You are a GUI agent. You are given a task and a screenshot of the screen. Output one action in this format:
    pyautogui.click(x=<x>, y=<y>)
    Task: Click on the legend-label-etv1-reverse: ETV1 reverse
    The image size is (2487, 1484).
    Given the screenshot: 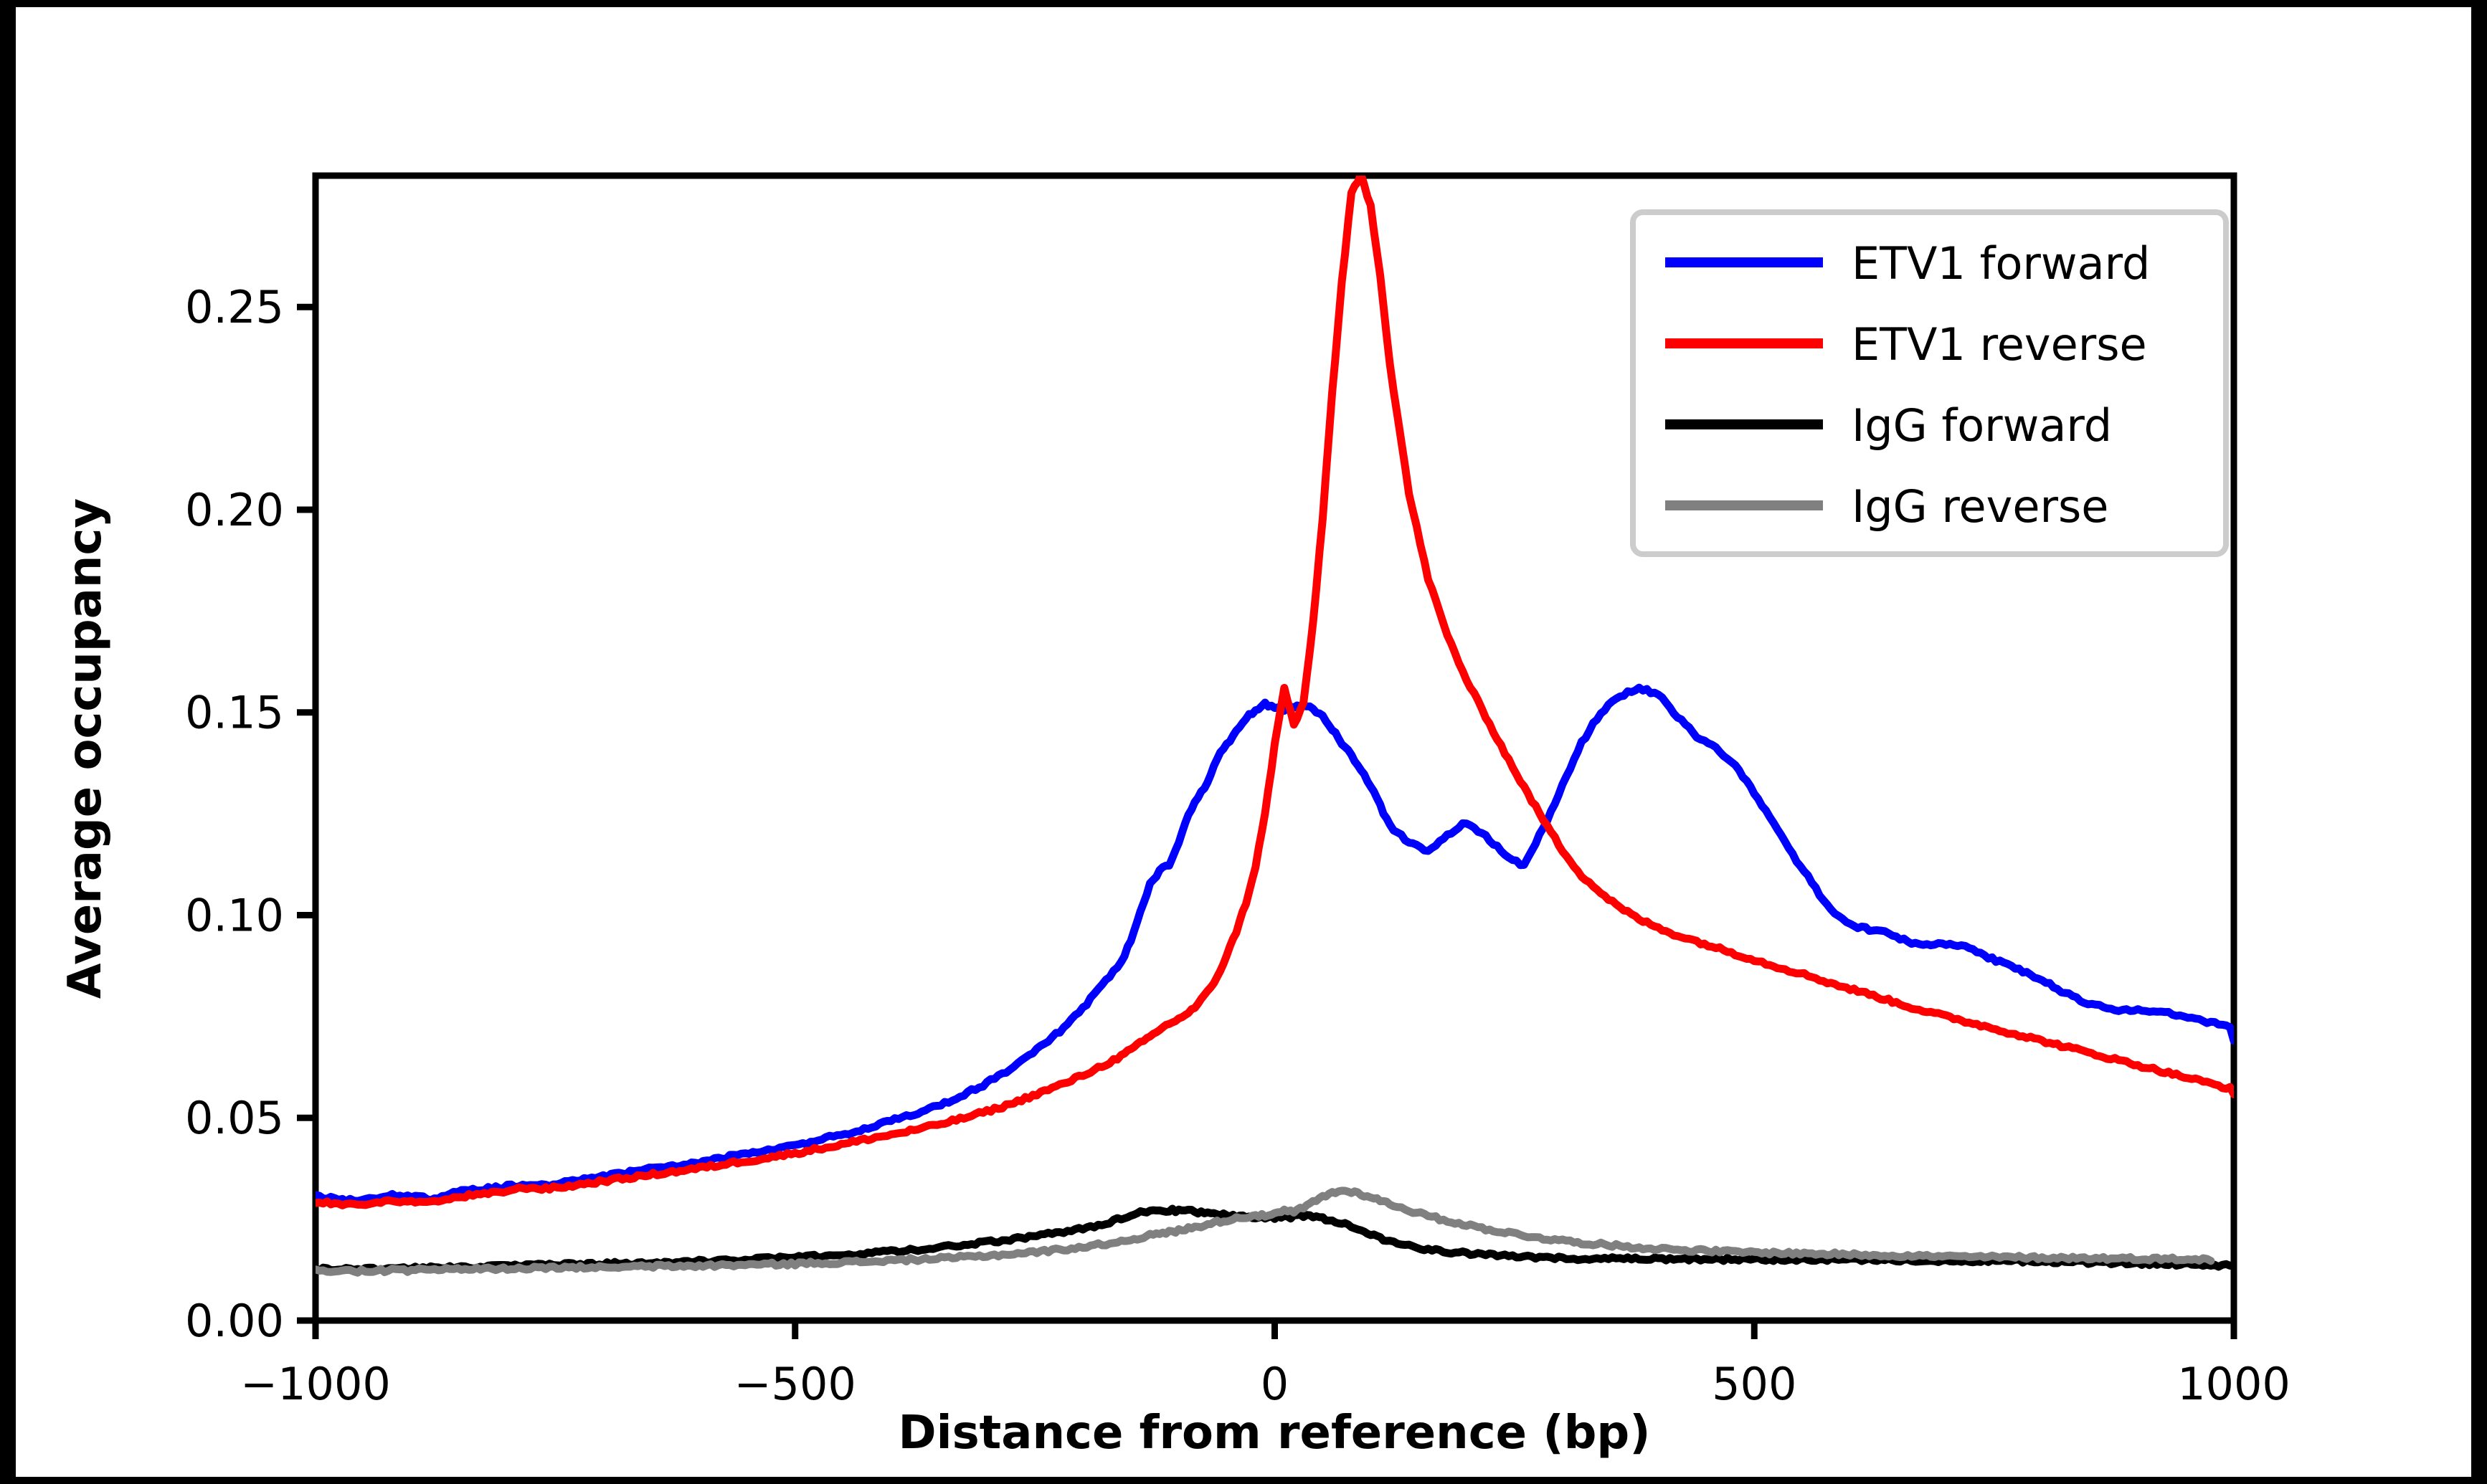 What is the action you would take?
    pyautogui.click(x=2000, y=344)
    